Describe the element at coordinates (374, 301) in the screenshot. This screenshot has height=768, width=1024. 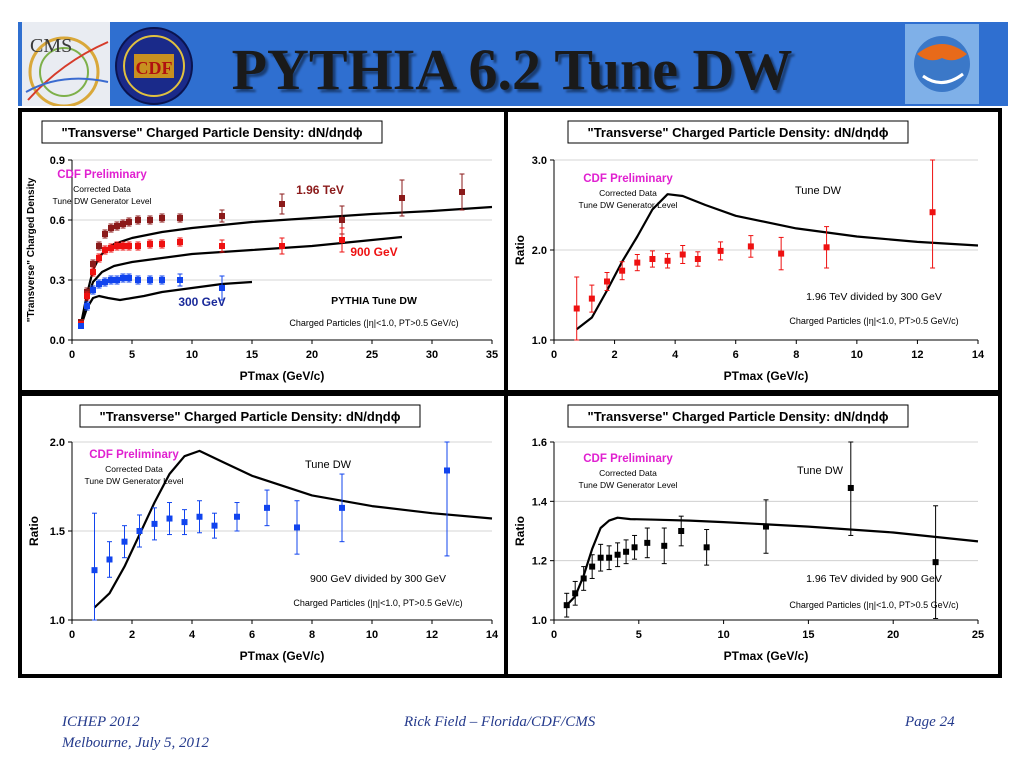
I see `annotation: PYTHIA Tune DW` at that location.